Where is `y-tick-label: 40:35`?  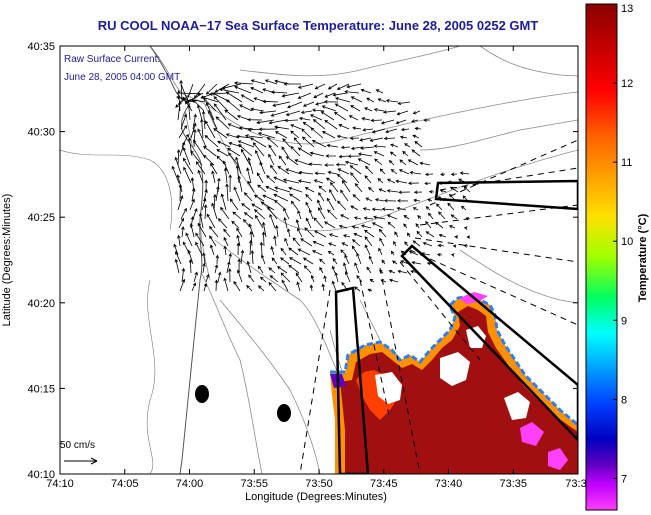
y-tick-label: 40:35 is located at coordinates (41, 47).